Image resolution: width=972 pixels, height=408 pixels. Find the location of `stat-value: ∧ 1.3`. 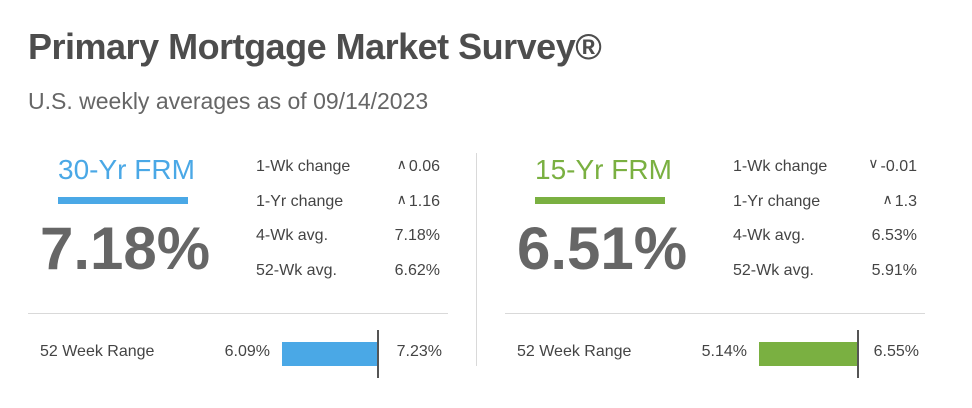

stat-value: ∧ 1.3 is located at coordinates (900, 200).